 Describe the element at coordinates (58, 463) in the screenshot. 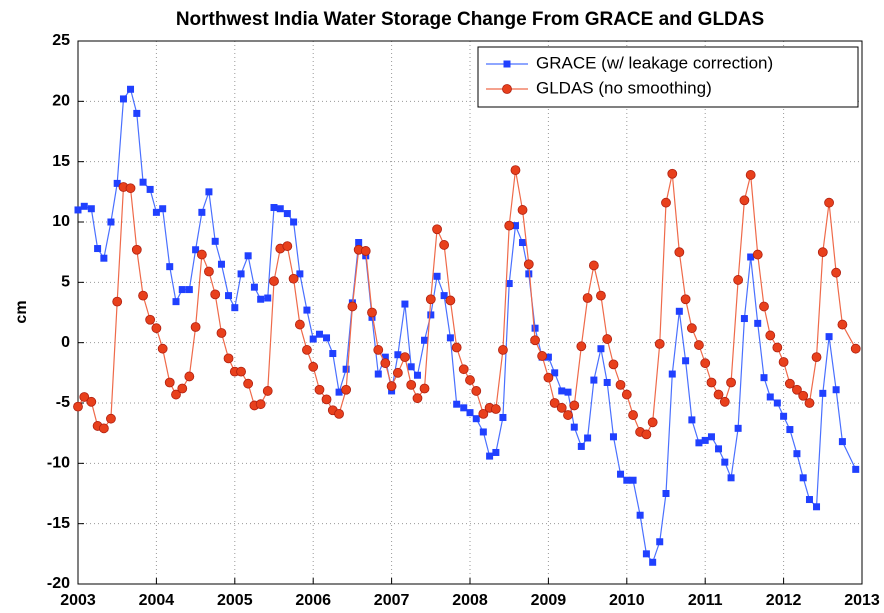

I see `y-tick-label: -10` at that location.